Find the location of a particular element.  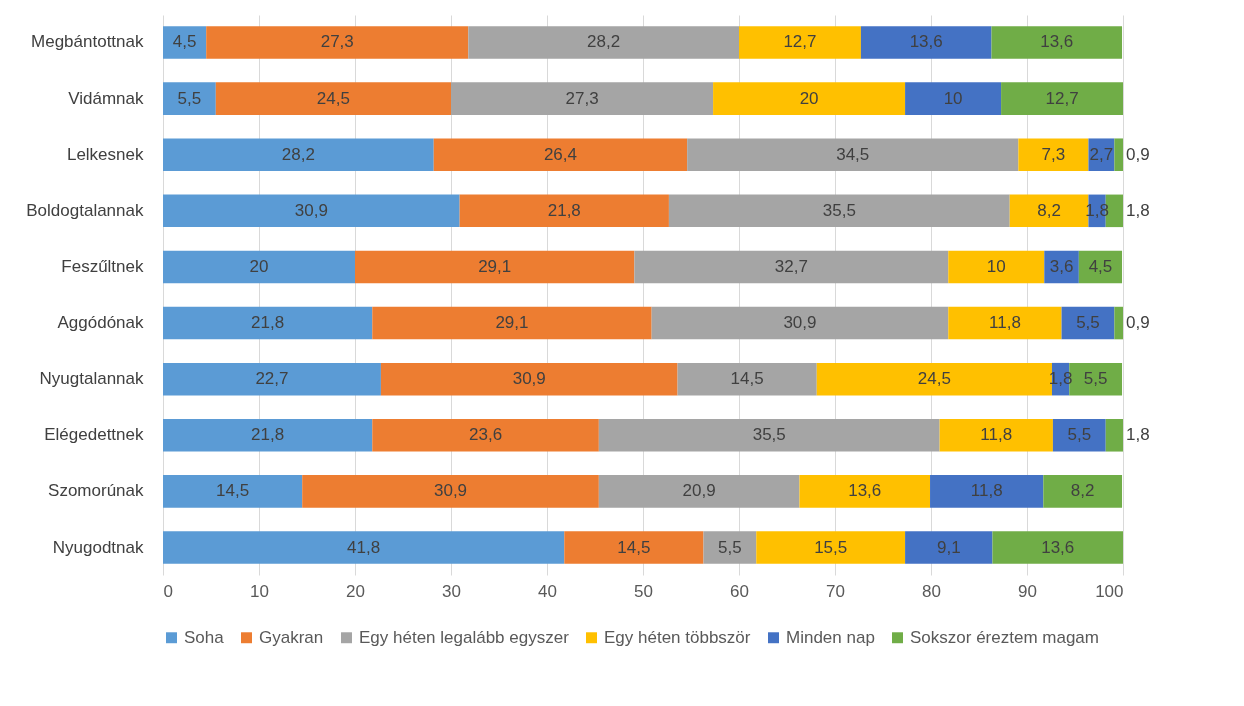

x-tick-label: 0 is located at coordinates (168, 591).